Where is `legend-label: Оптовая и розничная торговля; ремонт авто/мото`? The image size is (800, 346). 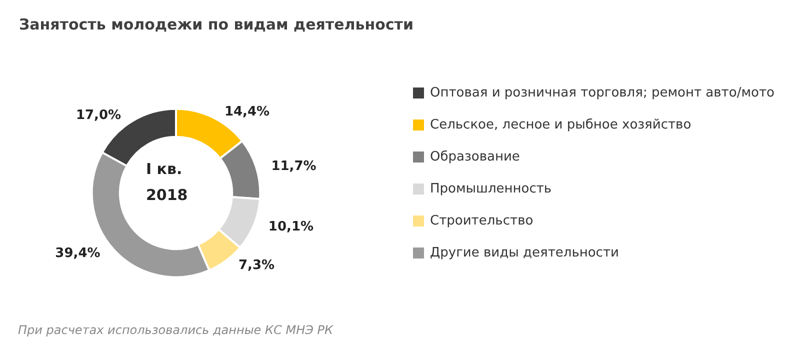 legend-label: Оптовая и розничная торговля; ремонт авто/мото is located at coordinates (602, 93).